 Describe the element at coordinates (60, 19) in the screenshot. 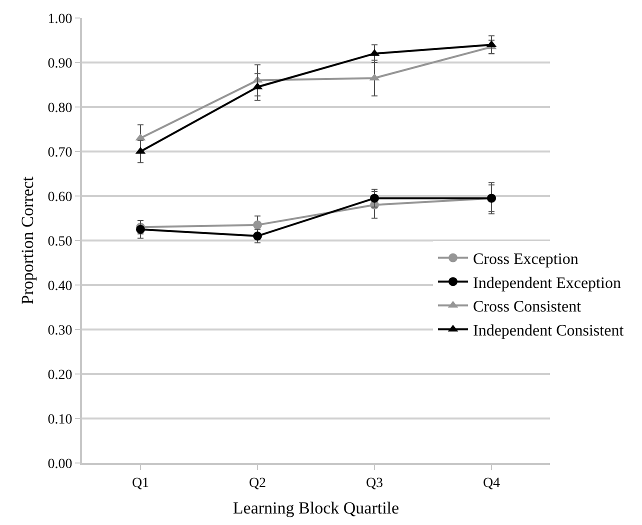

I see `y-tick-label: 1.00` at that location.